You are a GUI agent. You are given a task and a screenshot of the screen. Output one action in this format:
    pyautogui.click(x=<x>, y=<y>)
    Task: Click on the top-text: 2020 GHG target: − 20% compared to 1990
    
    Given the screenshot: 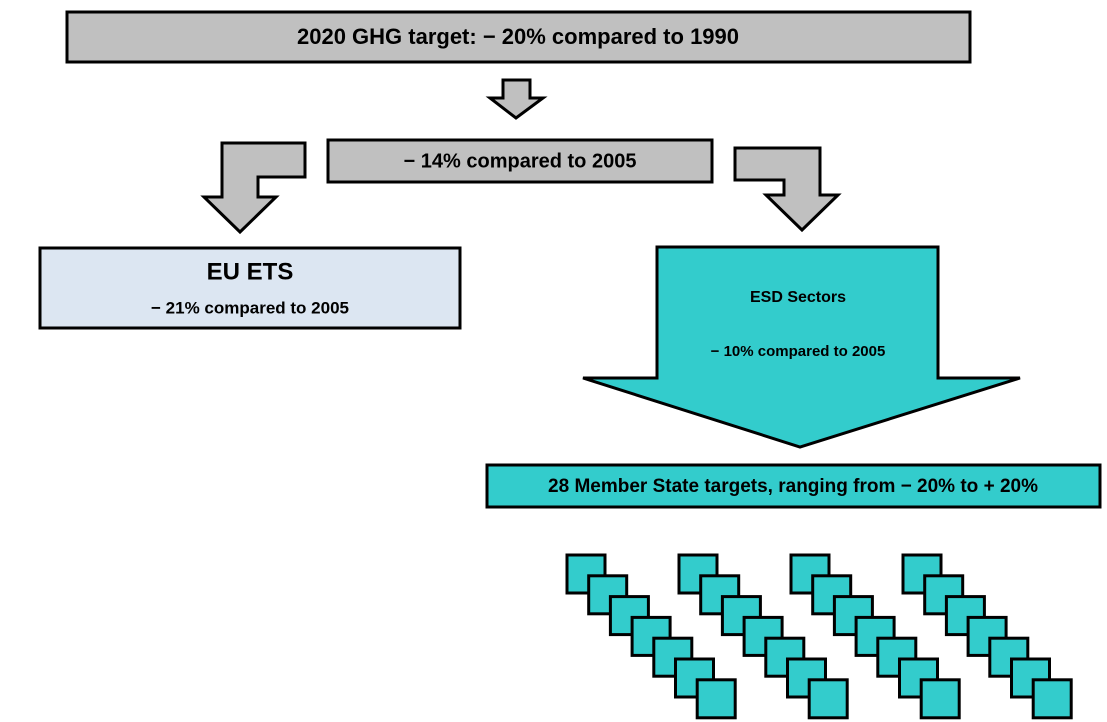 What is the action you would take?
    pyautogui.click(x=518, y=36)
    